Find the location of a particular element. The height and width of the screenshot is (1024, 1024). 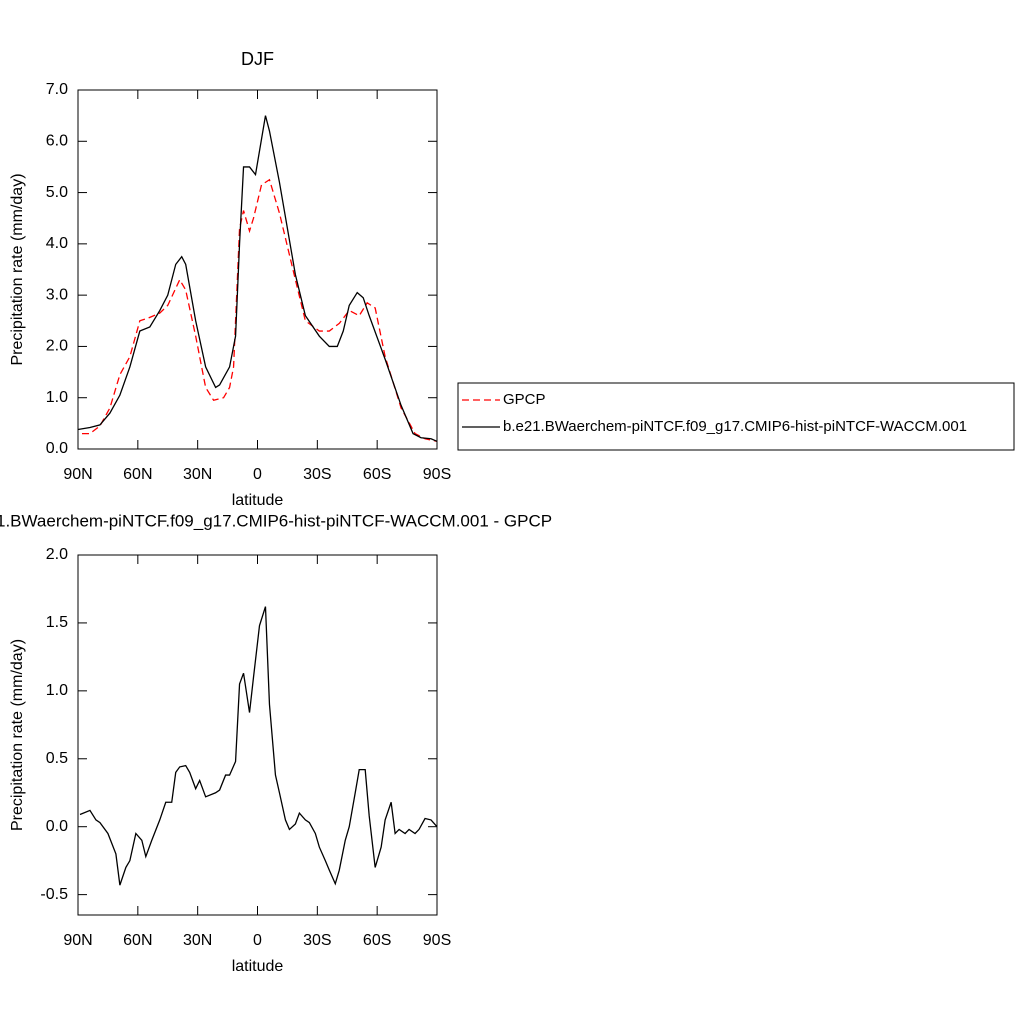

y-tick-label: 6.0 is located at coordinates (57, 141).